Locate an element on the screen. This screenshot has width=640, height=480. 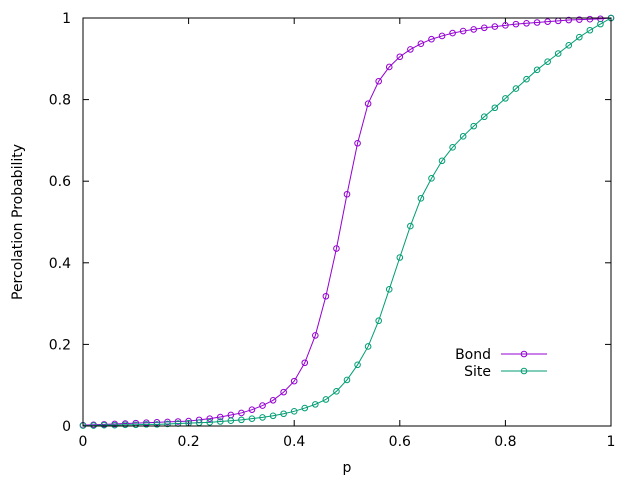
x-tick-label: 0.4 is located at coordinates (294, 442).